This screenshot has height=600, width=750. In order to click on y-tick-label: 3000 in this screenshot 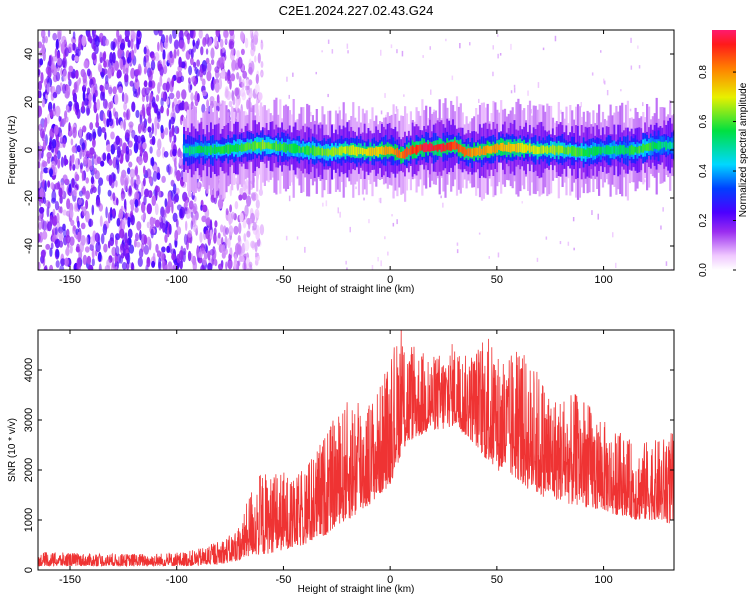, I will do `click(29, 420)`.